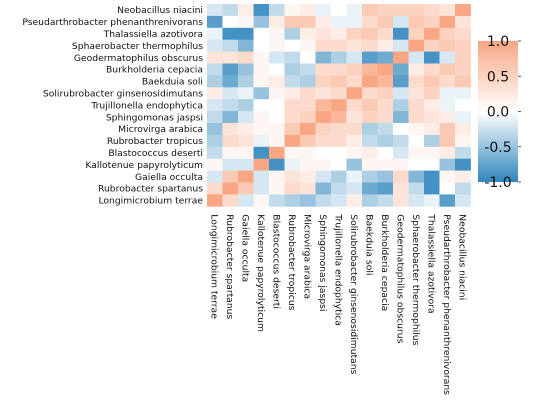 The width and height of the screenshot is (550, 413). Describe the element at coordinates (338, 269) in the screenshot. I see `column-label: Trujillonella endophytica` at that location.